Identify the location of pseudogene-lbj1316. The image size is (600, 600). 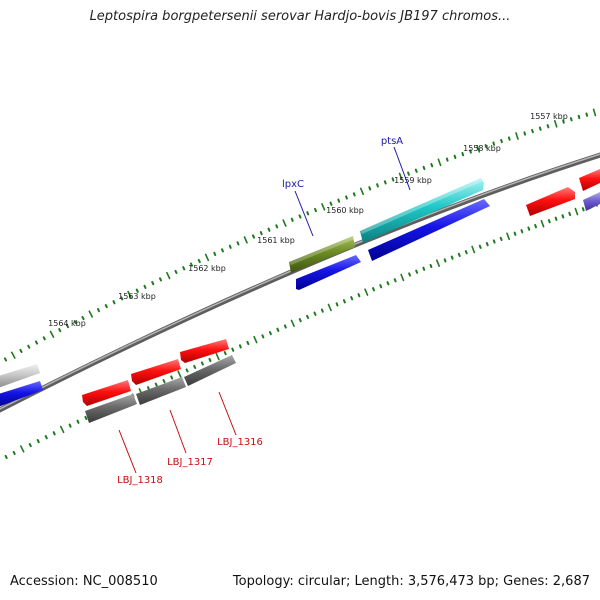
(210, 370).